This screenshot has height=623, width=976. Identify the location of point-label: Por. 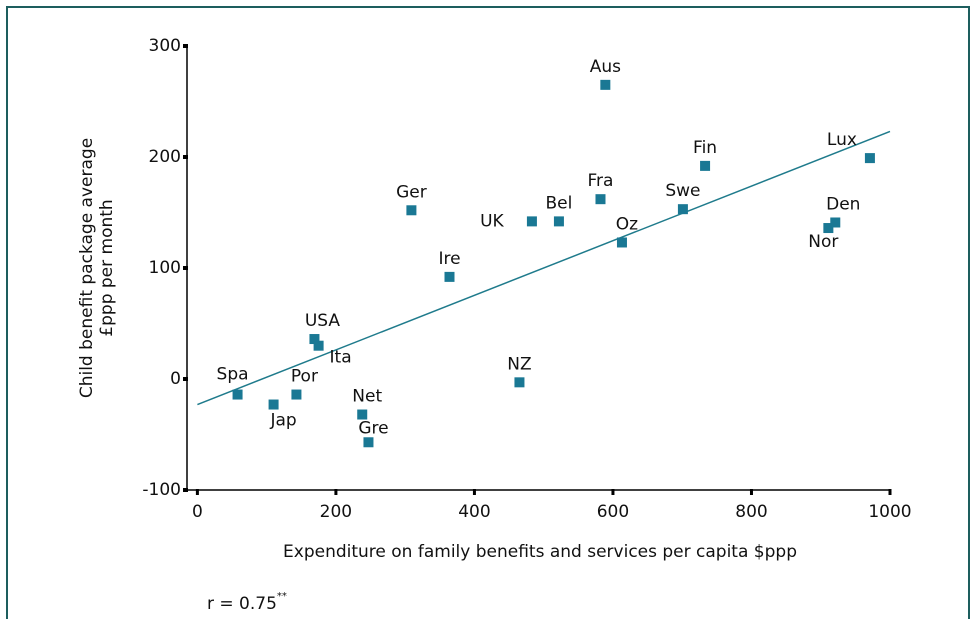
(304, 377).